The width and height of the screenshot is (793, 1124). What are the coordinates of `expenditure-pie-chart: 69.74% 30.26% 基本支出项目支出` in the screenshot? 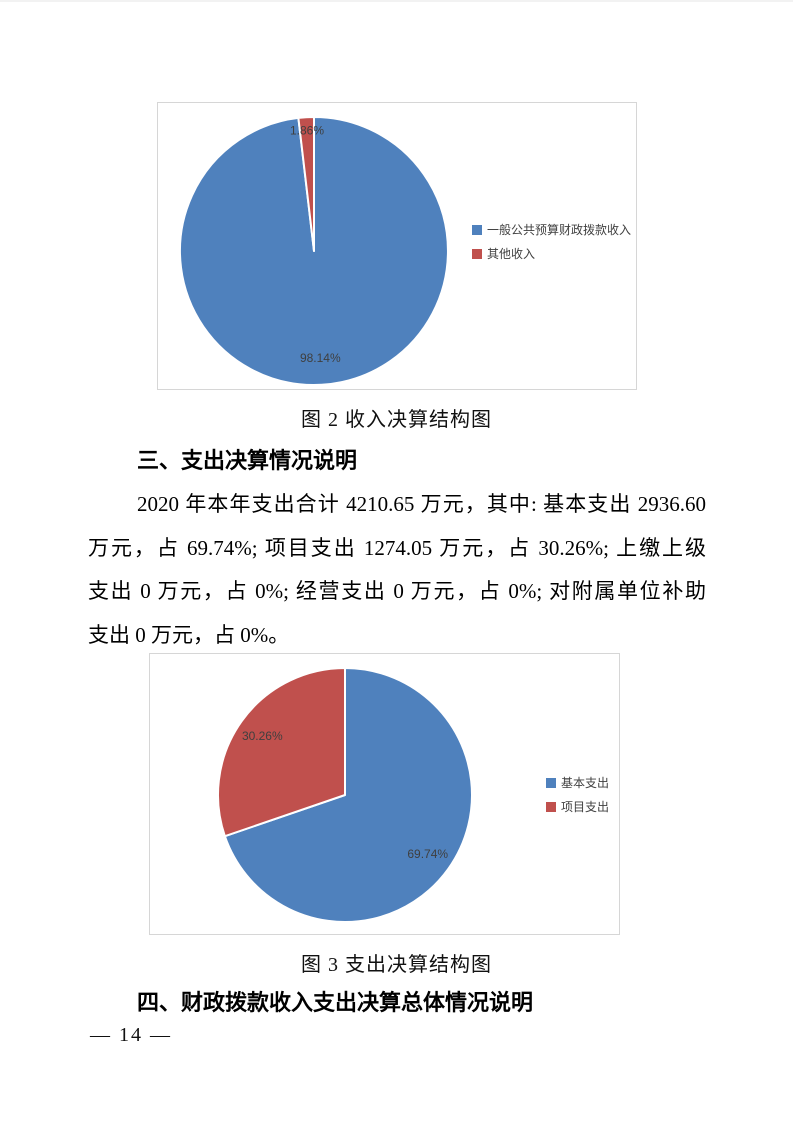 It's located at (384, 794).